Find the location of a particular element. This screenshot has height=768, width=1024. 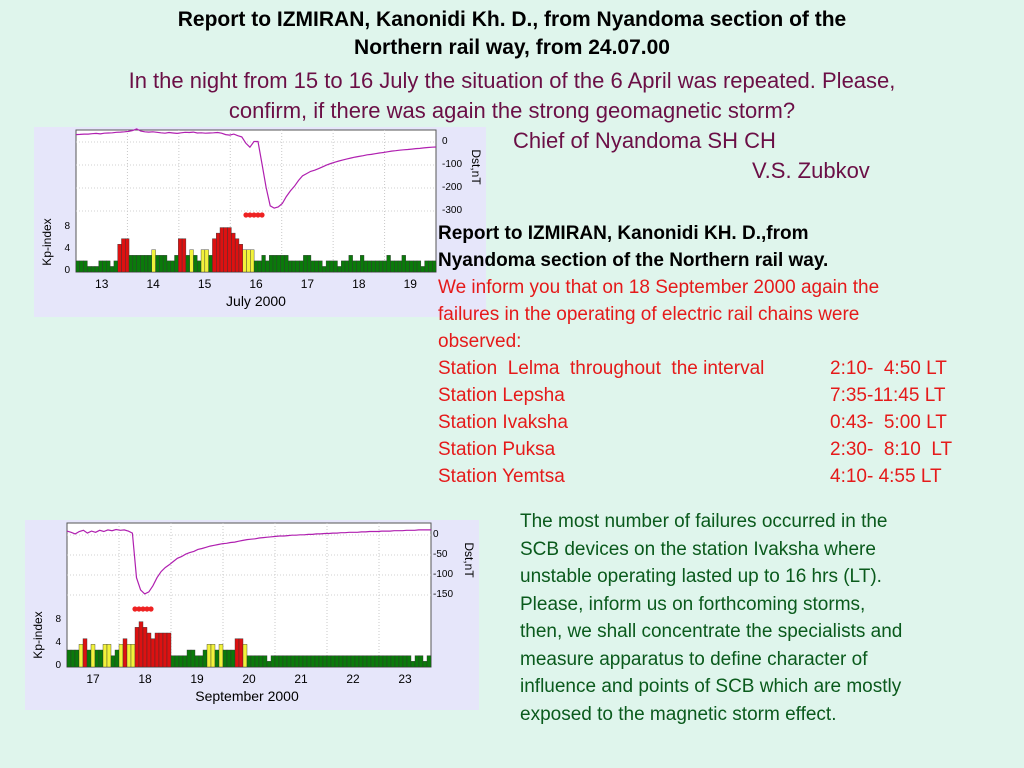

x-axis-label: September 2000 is located at coordinates (247, 696).